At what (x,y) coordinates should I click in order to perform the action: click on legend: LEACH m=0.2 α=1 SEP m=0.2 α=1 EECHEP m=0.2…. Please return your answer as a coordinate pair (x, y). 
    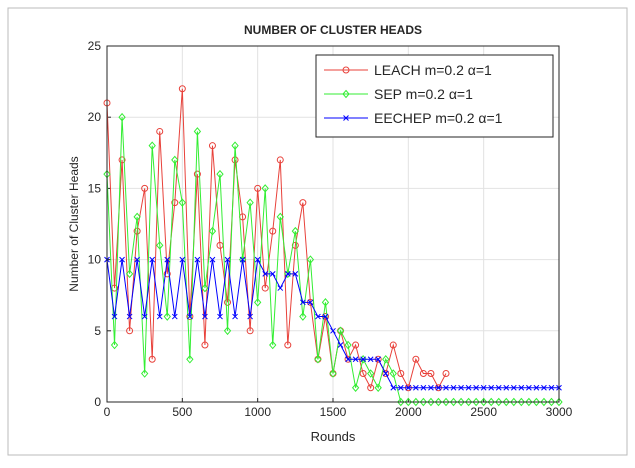
    Looking at the image, I should click on (434, 96).